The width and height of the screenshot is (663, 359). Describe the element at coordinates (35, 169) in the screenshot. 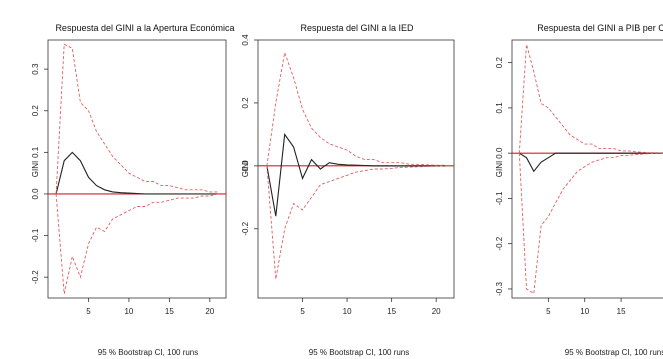

I see `chart-1-y-axis-label: GINI` at that location.